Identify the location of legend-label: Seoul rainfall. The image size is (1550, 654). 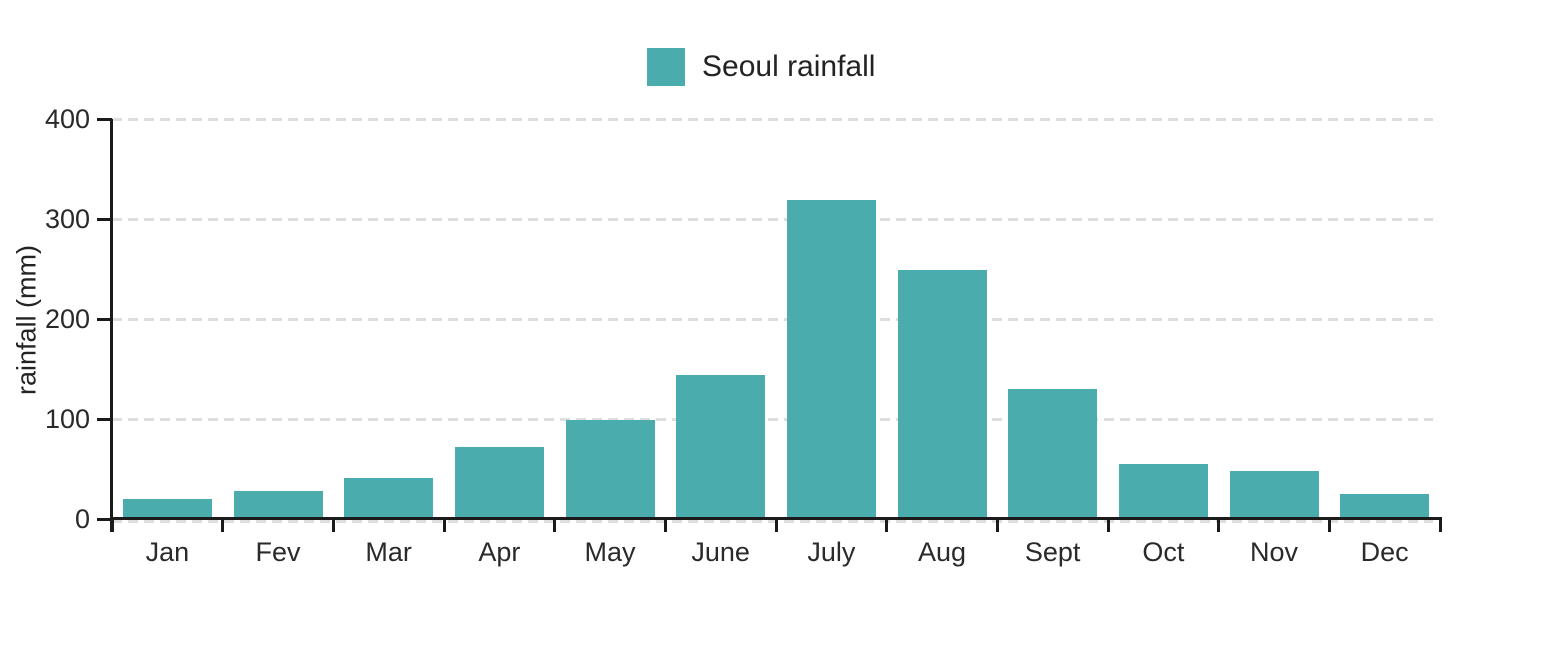
(789, 66).